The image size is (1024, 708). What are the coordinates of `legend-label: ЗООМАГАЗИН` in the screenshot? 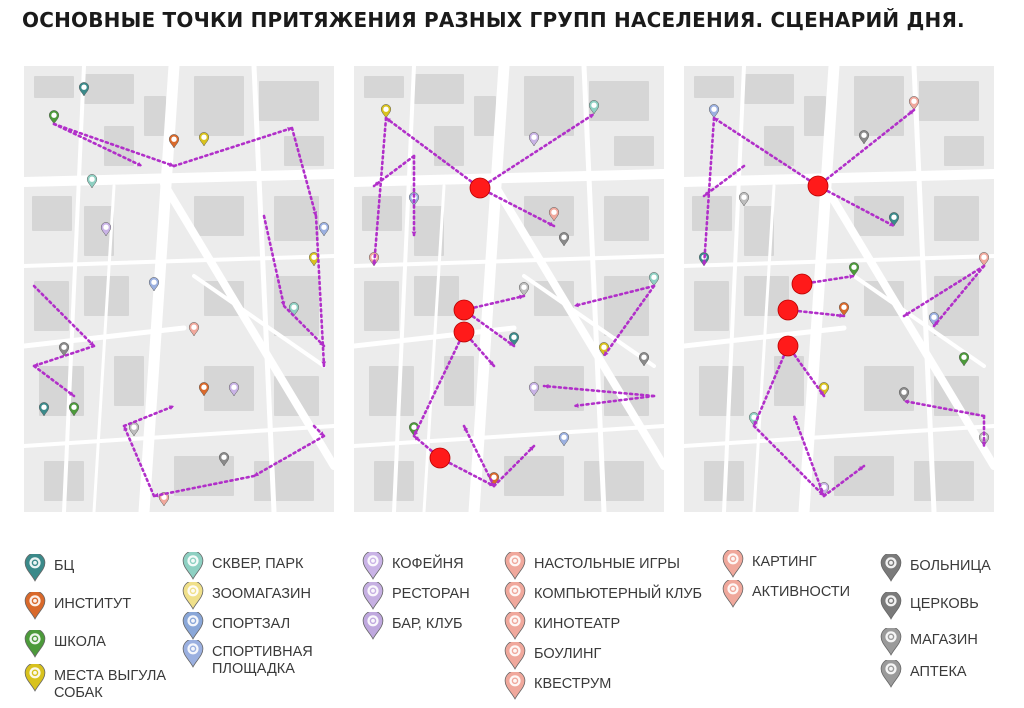 It's located at (261, 594).